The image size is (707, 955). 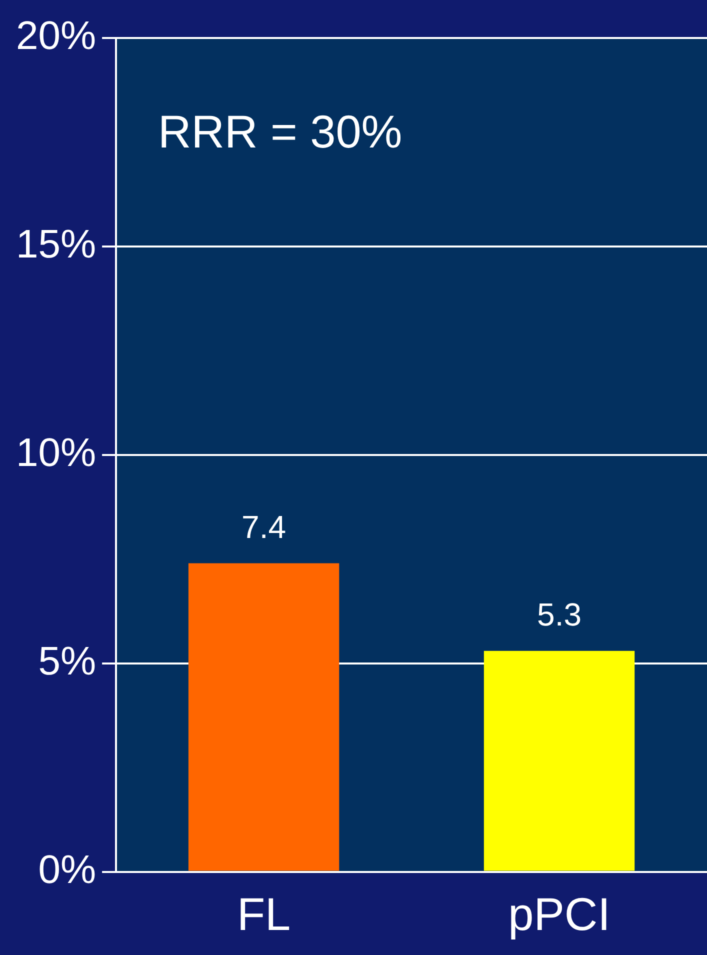 What do you see at coordinates (264, 527) in the screenshot?
I see `data-label: 7.4` at bounding box center [264, 527].